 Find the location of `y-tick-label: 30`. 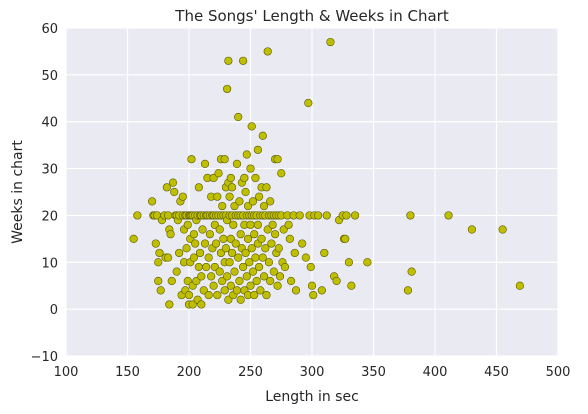

y-tick-label: 30 is located at coordinates (49, 170).